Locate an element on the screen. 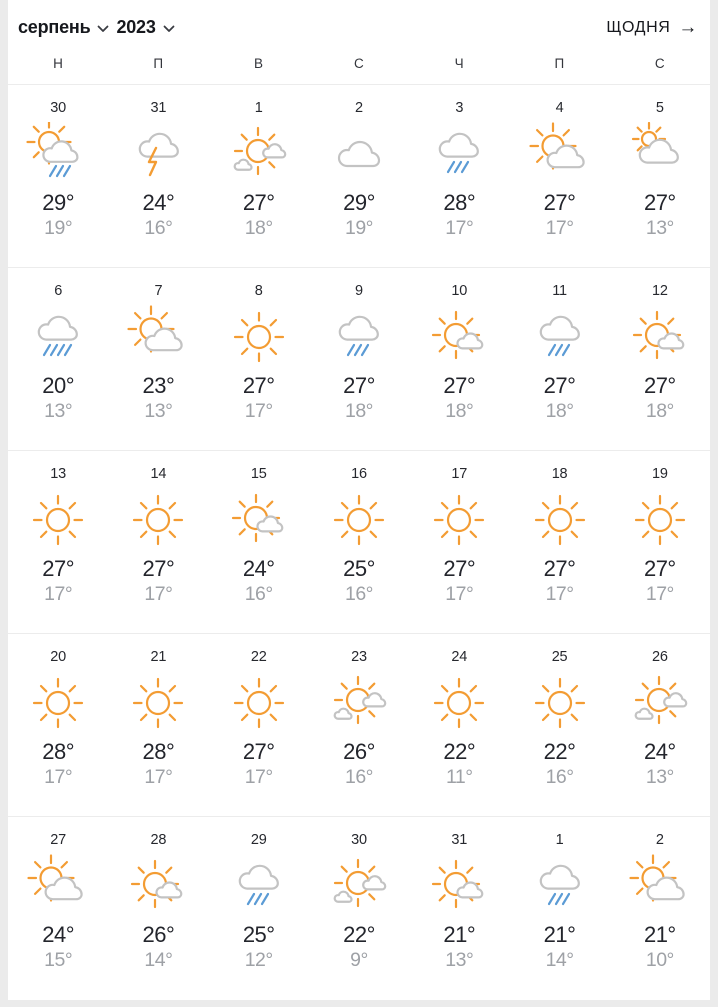 This screenshot has width=718, height=1007. day-date: 10 is located at coordinates (459, 291).